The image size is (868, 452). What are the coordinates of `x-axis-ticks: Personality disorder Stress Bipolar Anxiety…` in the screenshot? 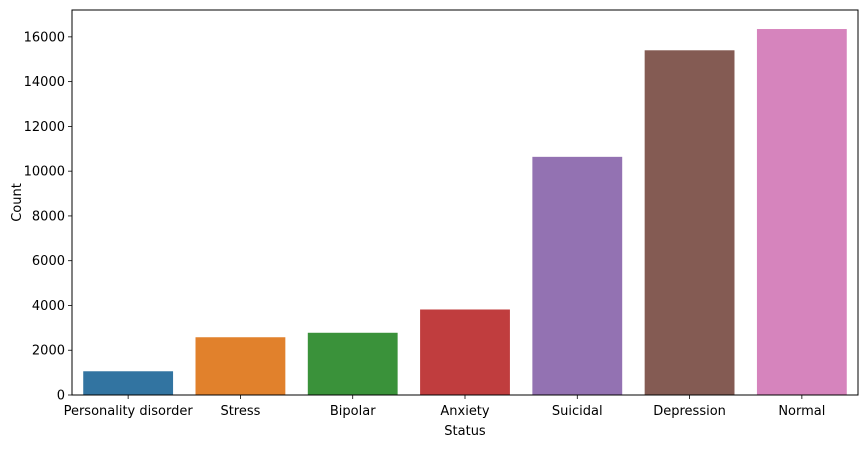 It's located at (444, 407).